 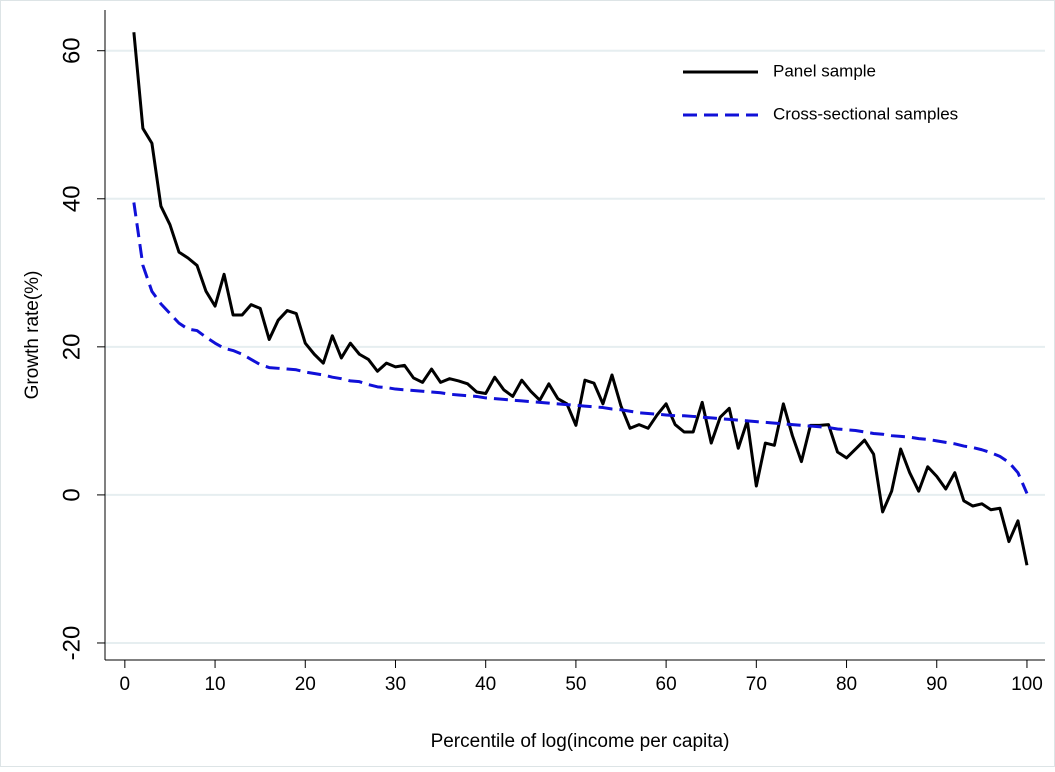 I want to click on x-tick-label: 0, so click(x=125, y=684).